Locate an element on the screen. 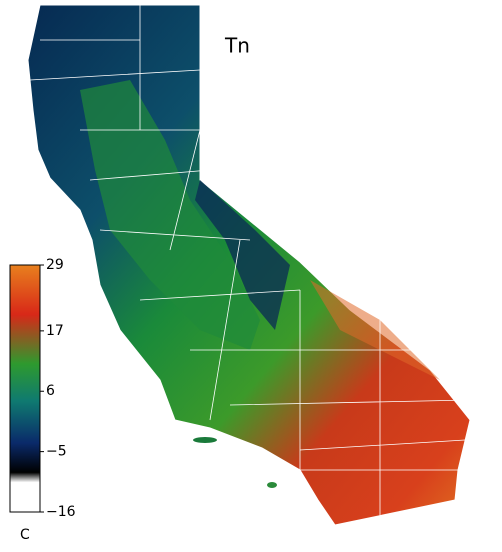  colorbar-scale is located at coordinates (25, 388).